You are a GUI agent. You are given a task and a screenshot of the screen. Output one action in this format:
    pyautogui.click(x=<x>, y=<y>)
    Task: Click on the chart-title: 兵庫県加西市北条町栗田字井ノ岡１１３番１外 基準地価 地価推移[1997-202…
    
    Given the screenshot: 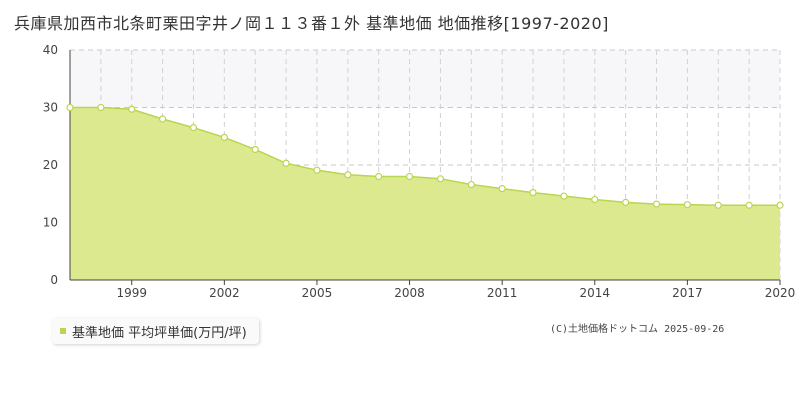 What is the action you would take?
    pyautogui.click(x=311, y=23)
    